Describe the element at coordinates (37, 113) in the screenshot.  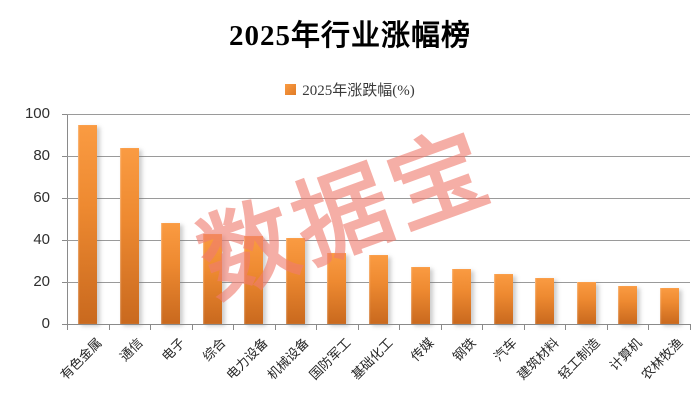
I see `y-axis-label-100: 100` at that location.